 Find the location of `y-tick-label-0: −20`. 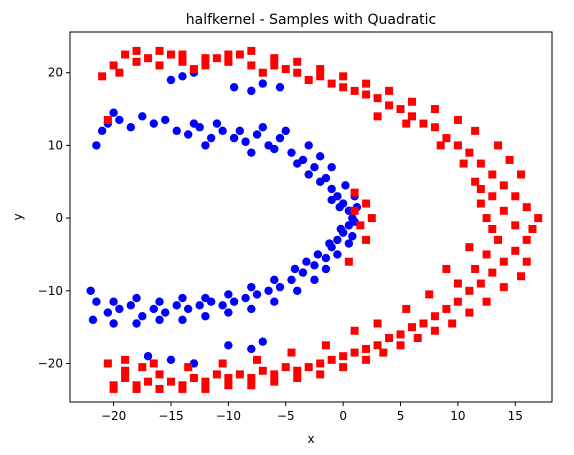

y-tick-label-0: −20 is located at coordinates (50, 363).